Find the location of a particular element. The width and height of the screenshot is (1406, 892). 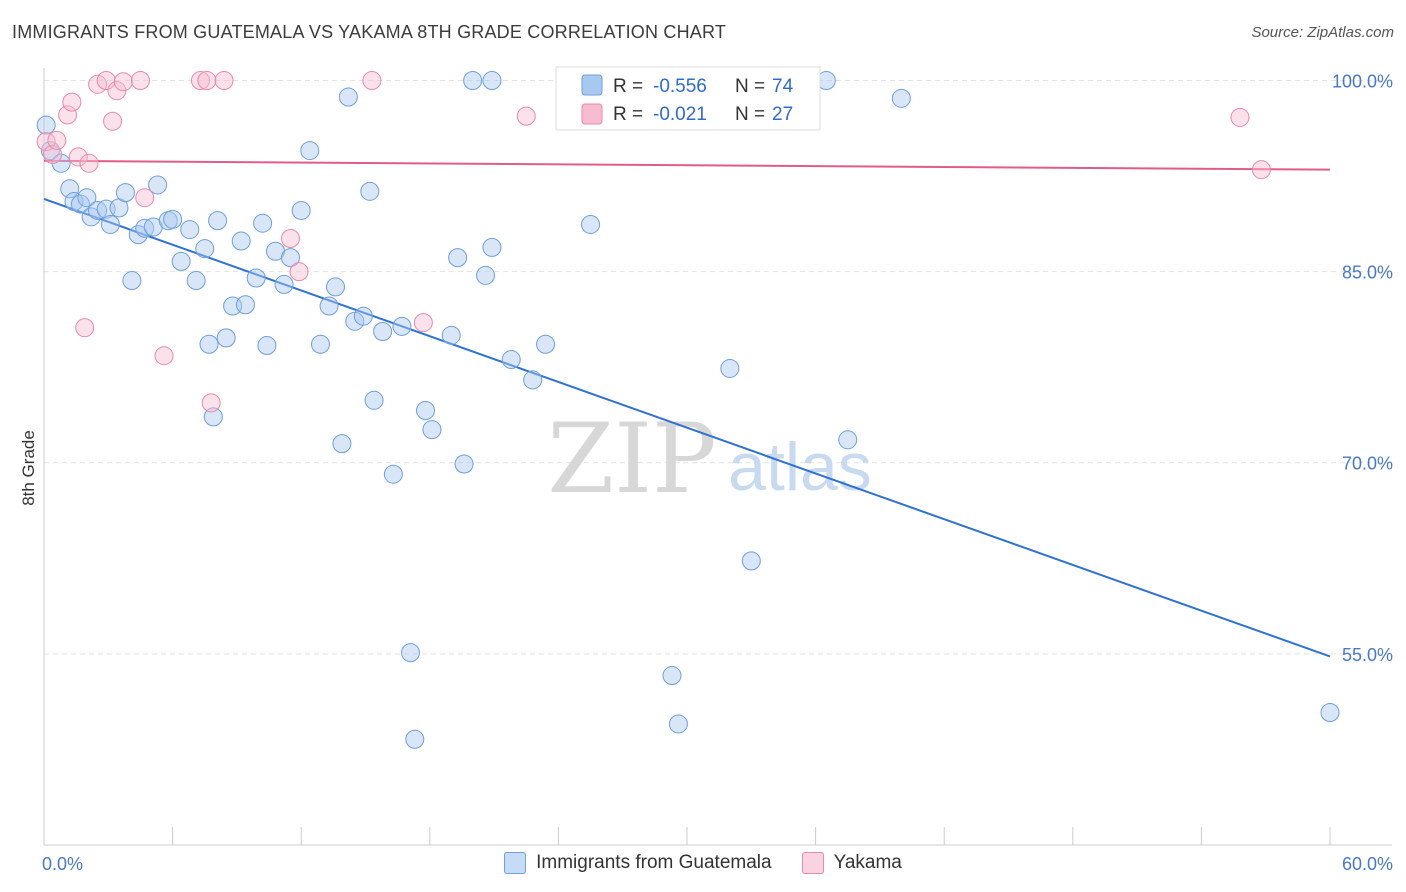

legend-r-label-guatemala: R = is located at coordinates (628, 86).